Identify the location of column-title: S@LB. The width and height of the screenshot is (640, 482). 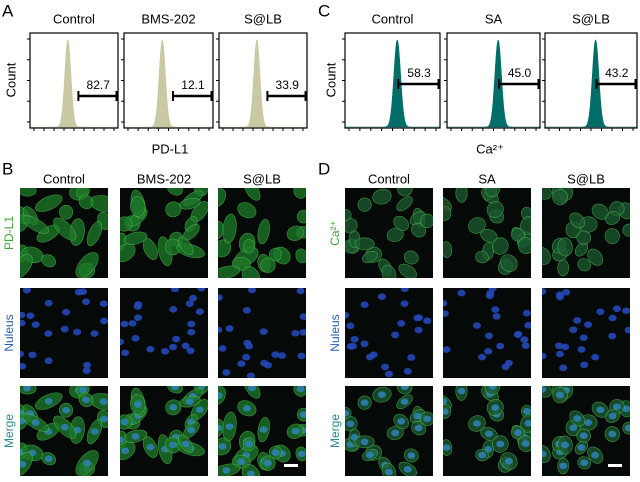
(262, 178).